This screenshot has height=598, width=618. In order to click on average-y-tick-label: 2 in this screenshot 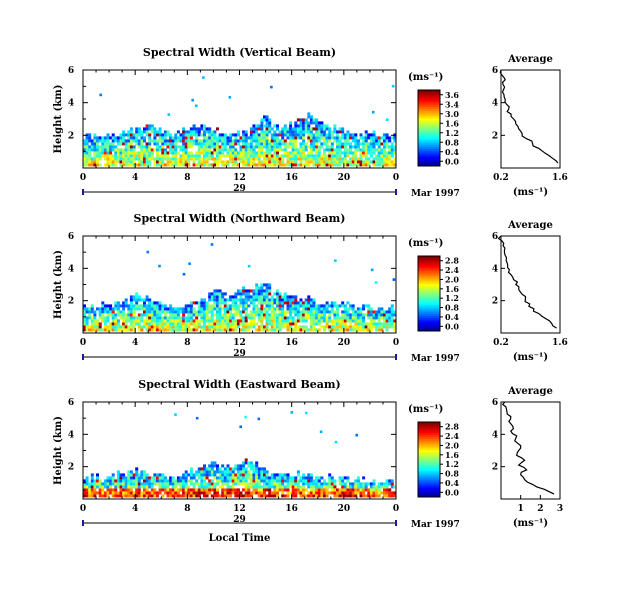, I will do `click(495, 136)`.